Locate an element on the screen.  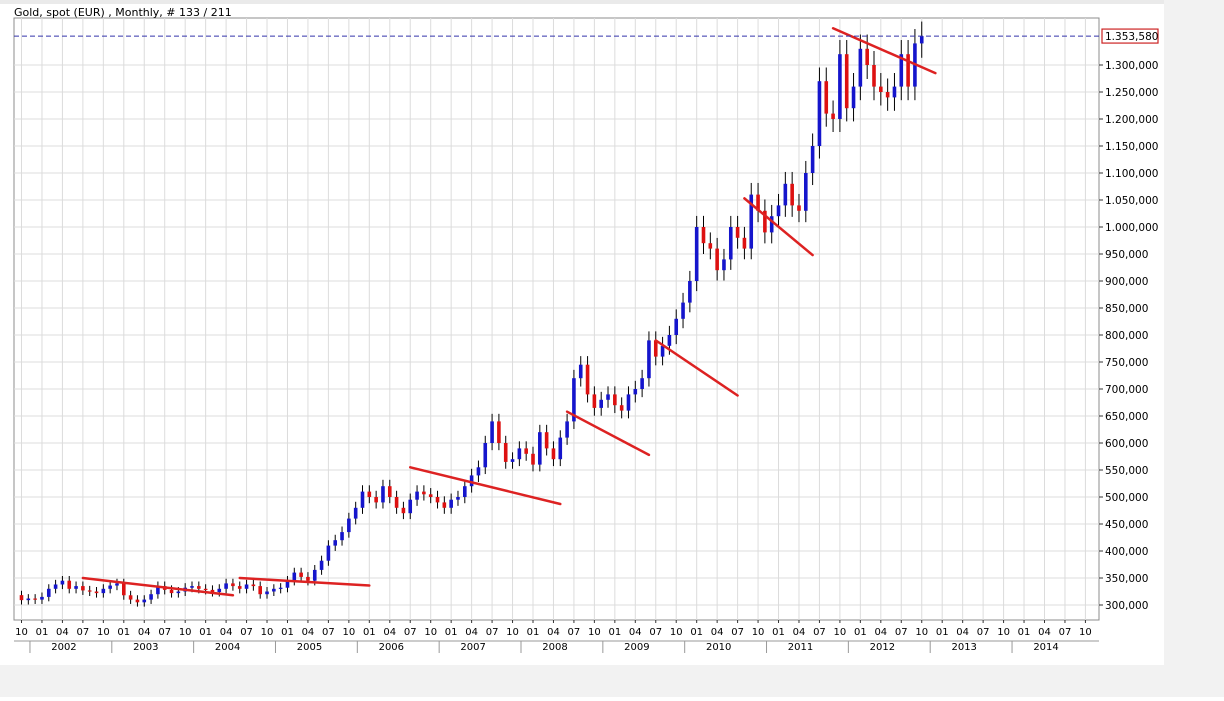
y-tick-label: 1.000,000 is located at coordinates (1131, 228).